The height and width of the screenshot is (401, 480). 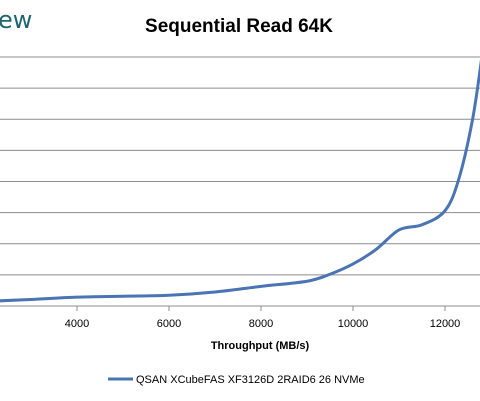 What do you see at coordinates (239, 26) in the screenshot?
I see `chart-title: Sequential Read 64K` at bounding box center [239, 26].